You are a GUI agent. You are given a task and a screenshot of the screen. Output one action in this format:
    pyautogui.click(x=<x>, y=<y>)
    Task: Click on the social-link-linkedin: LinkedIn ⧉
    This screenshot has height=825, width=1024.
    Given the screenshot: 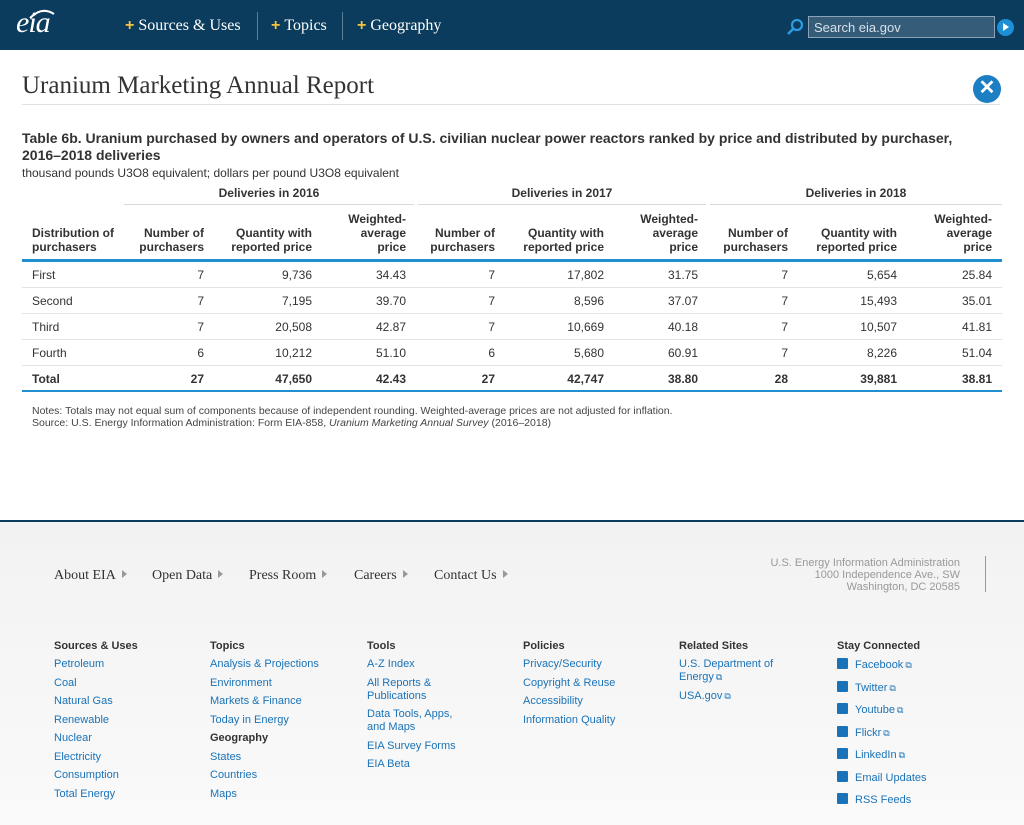 What is the action you would take?
    pyautogui.click(x=907, y=755)
    